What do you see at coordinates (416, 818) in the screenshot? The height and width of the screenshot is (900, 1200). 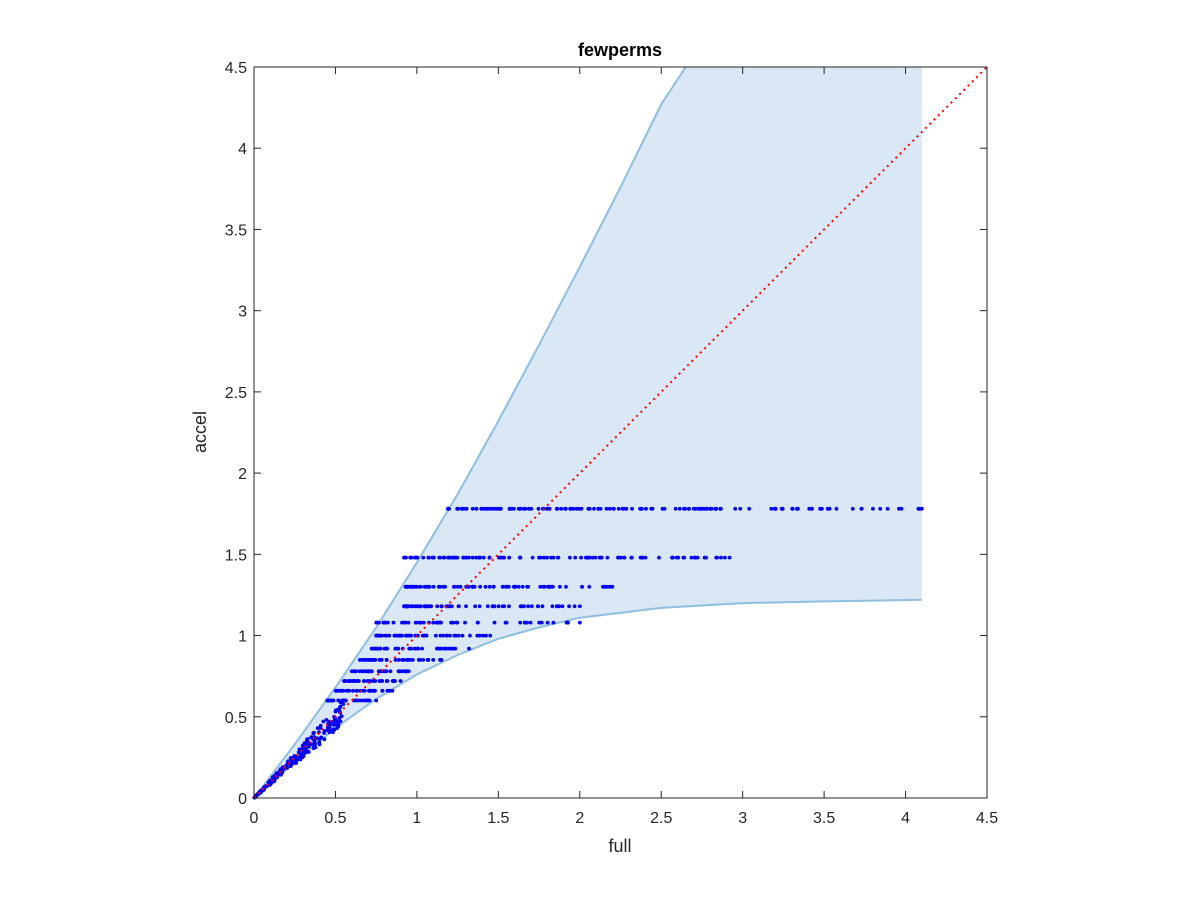 I see `x-tick-label: 1` at bounding box center [416, 818].